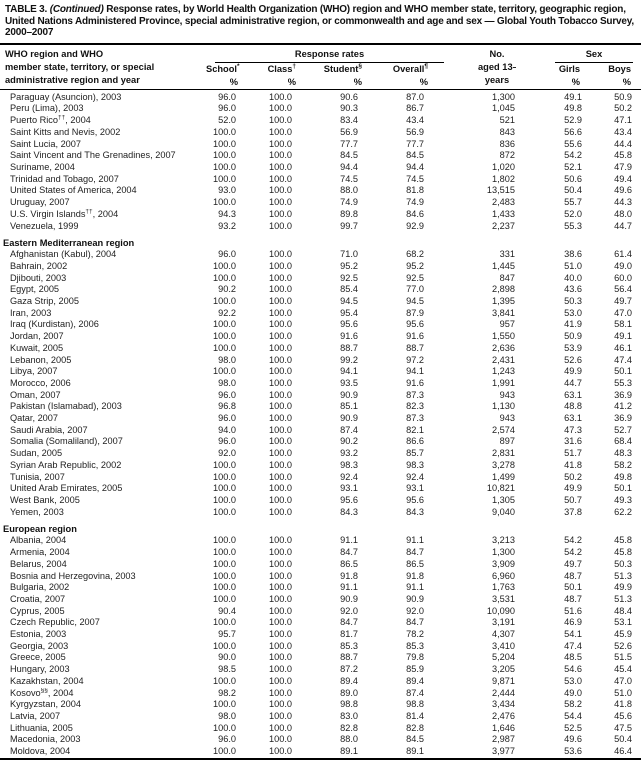 The image size is (641, 761). I want to click on row-label-cell: Puerto Rico††, 2004, so click(103, 121).